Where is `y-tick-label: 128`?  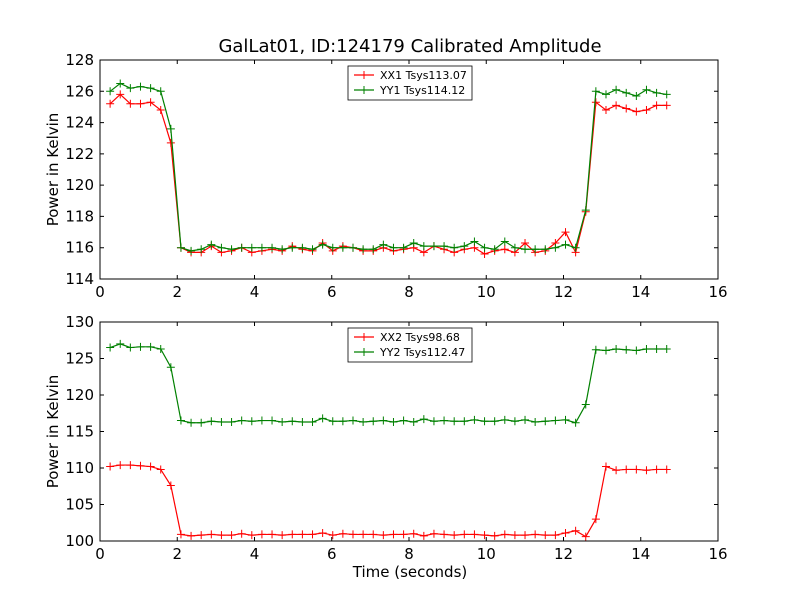
y-tick-label: 128 is located at coordinates (79, 60).